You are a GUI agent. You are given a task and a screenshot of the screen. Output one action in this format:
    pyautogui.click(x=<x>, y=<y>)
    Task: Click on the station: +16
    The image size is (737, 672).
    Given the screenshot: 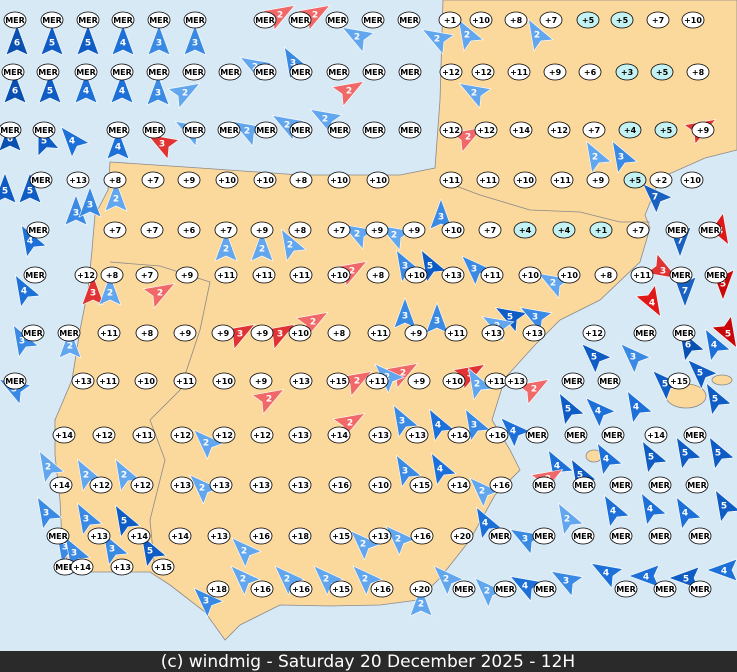 What is the action you would take?
    pyautogui.click(x=501, y=485)
    